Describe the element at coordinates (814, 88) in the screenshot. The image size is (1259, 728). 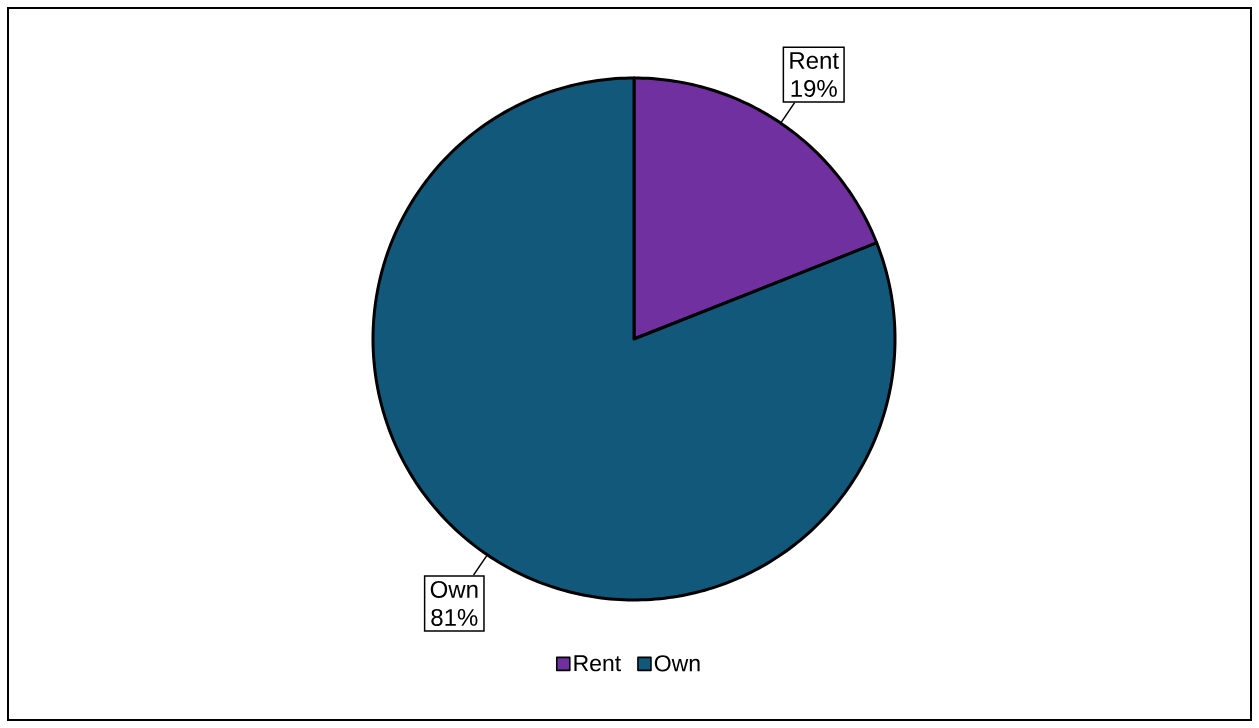
I see `data-label: 19%` at that location.